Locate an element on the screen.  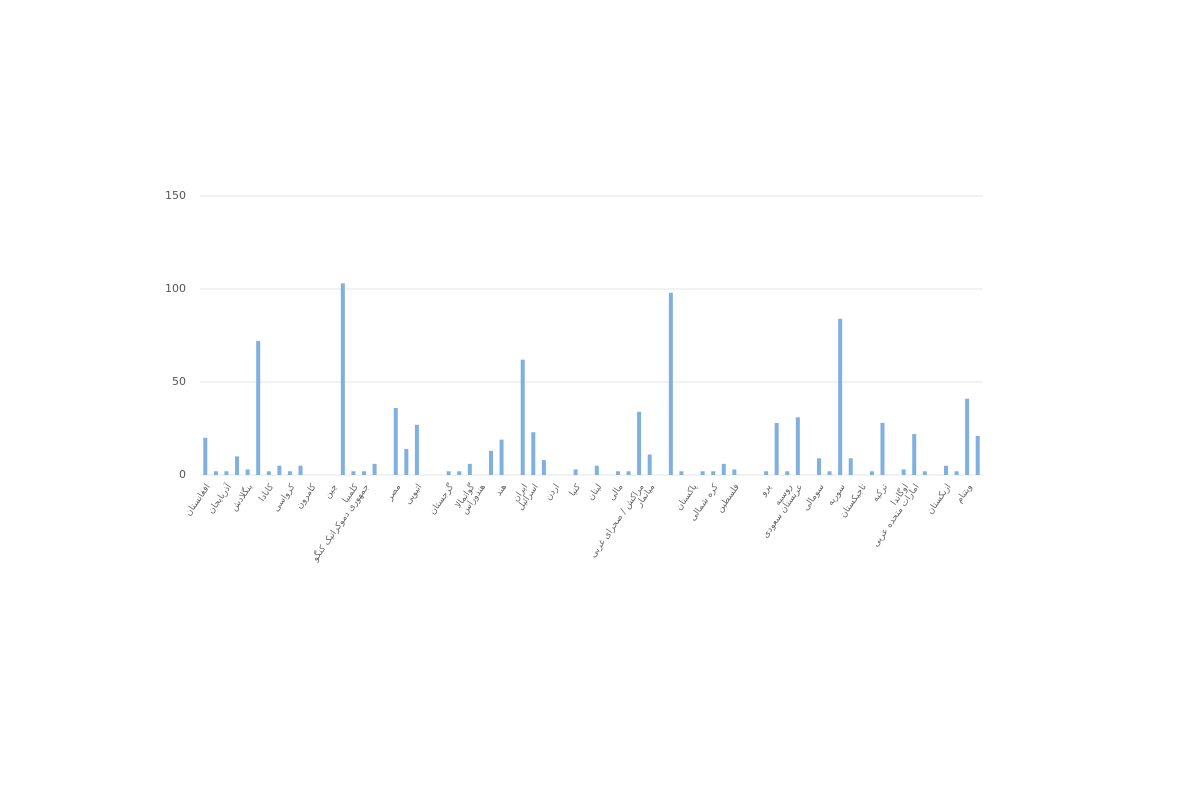
y-tick-label: 100 is located at coordinates (175, 288).